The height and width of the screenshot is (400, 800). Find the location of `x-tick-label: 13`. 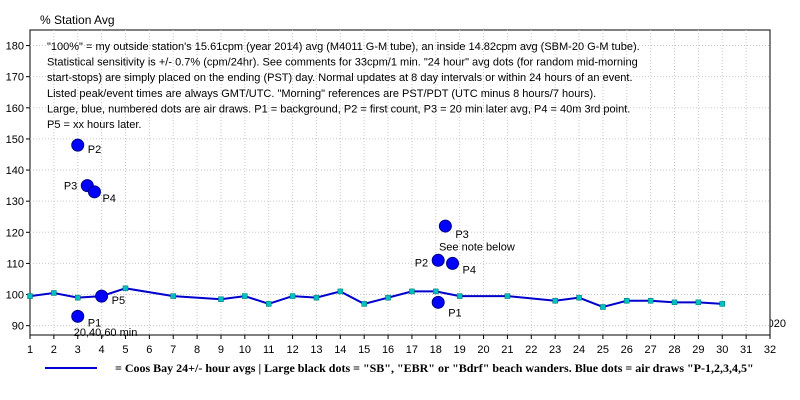

x-tick-label: 13 is located at coordinates (316, 350).